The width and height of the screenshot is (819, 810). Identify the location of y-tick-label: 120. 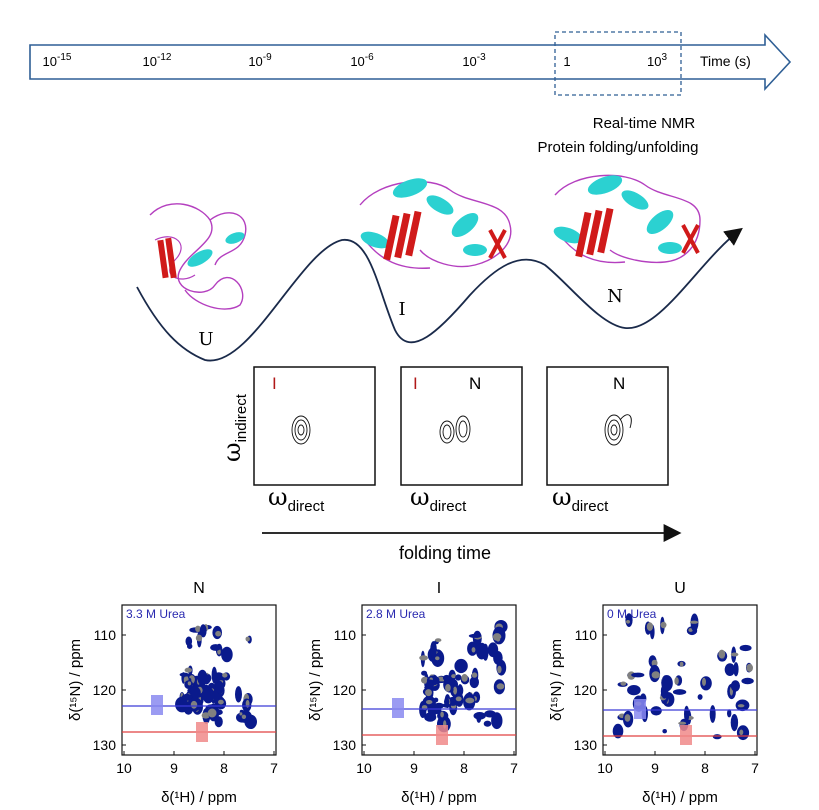
(105, 690).